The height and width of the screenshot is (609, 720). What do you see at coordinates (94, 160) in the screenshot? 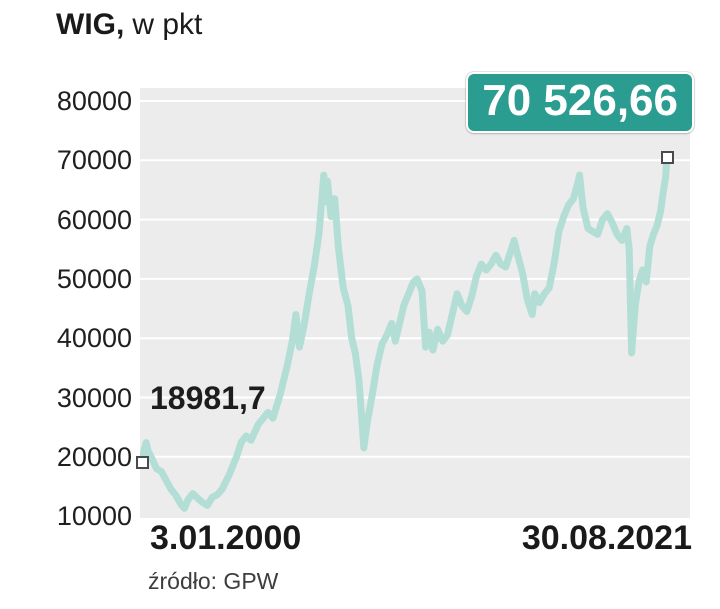
I see `y-tick-label: 70000` at bounding box center [94, 160].